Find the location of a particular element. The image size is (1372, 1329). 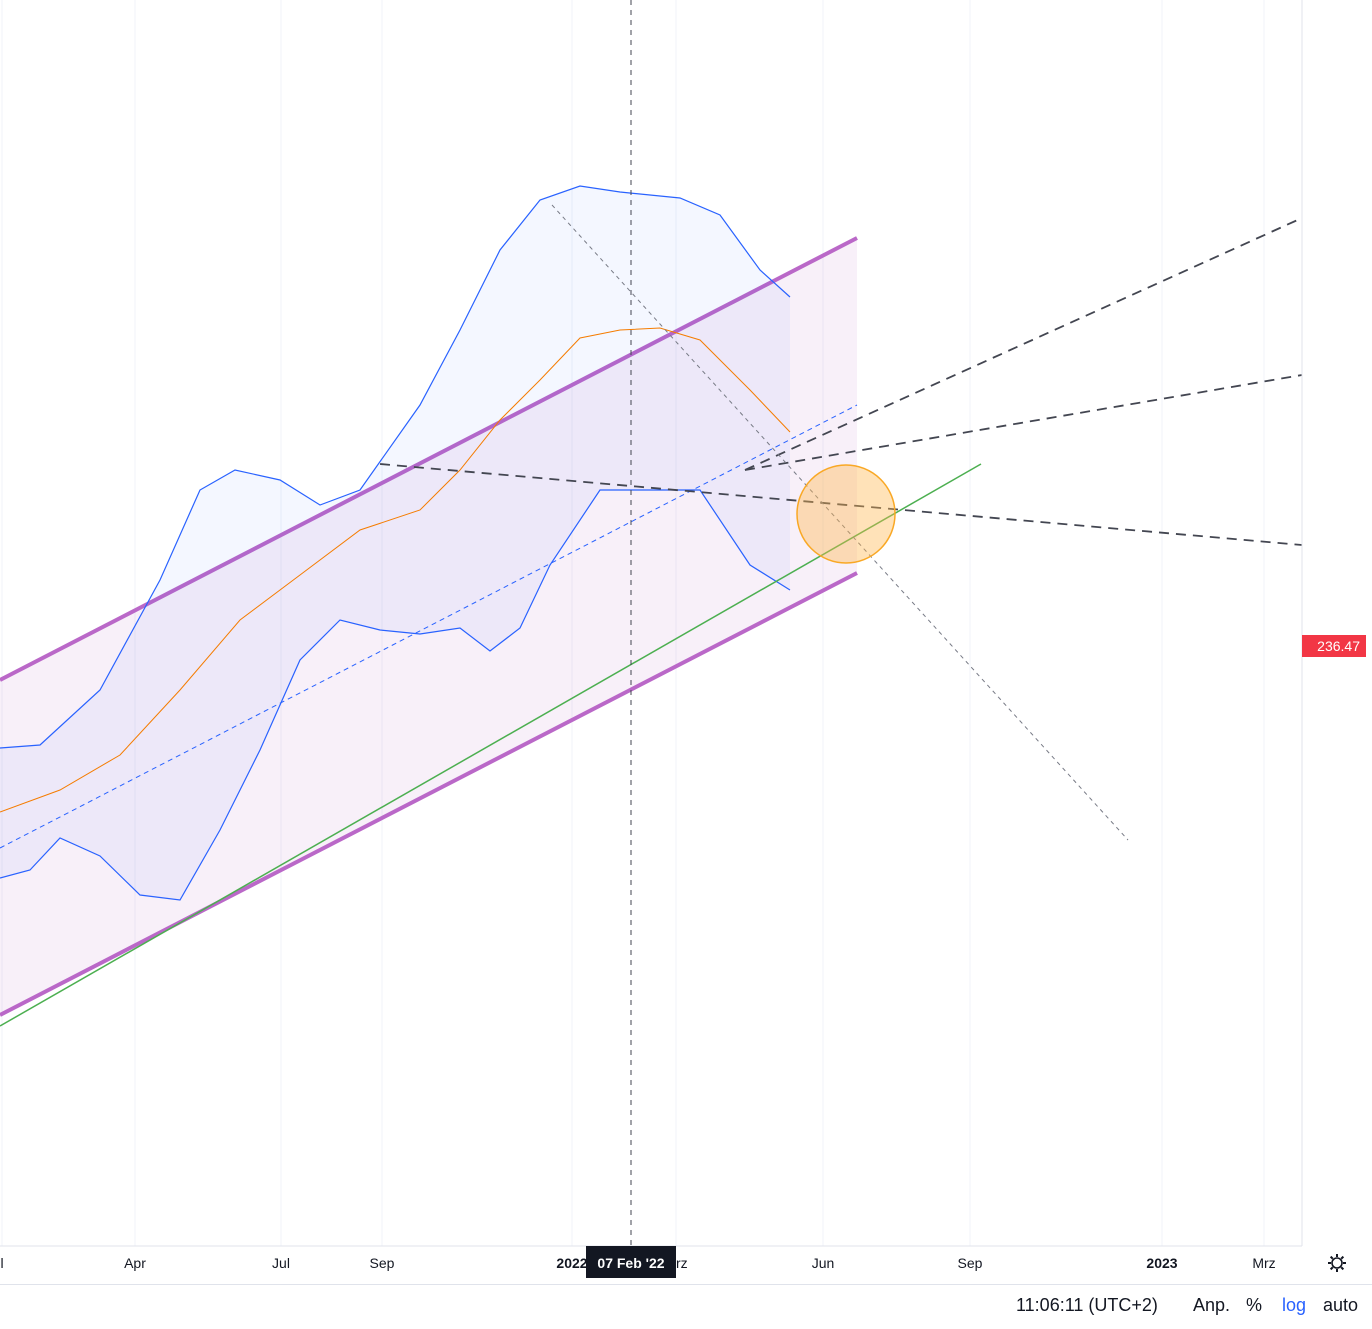

percent-scale-button: % is located at coordinates (1254, 1305).